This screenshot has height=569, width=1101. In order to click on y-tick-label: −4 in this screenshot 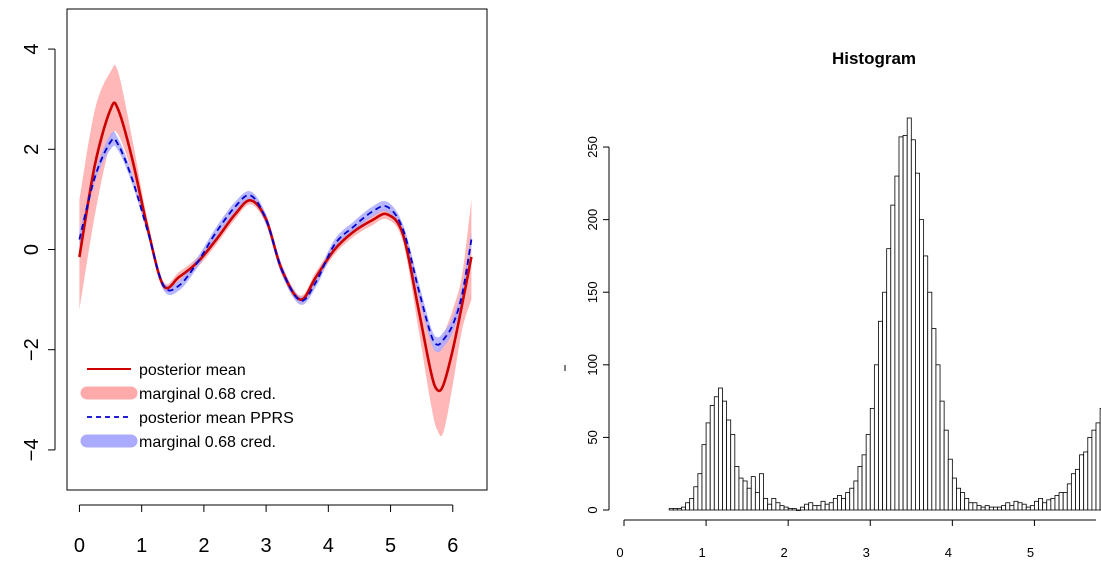, I will do `click(32, 450)`.